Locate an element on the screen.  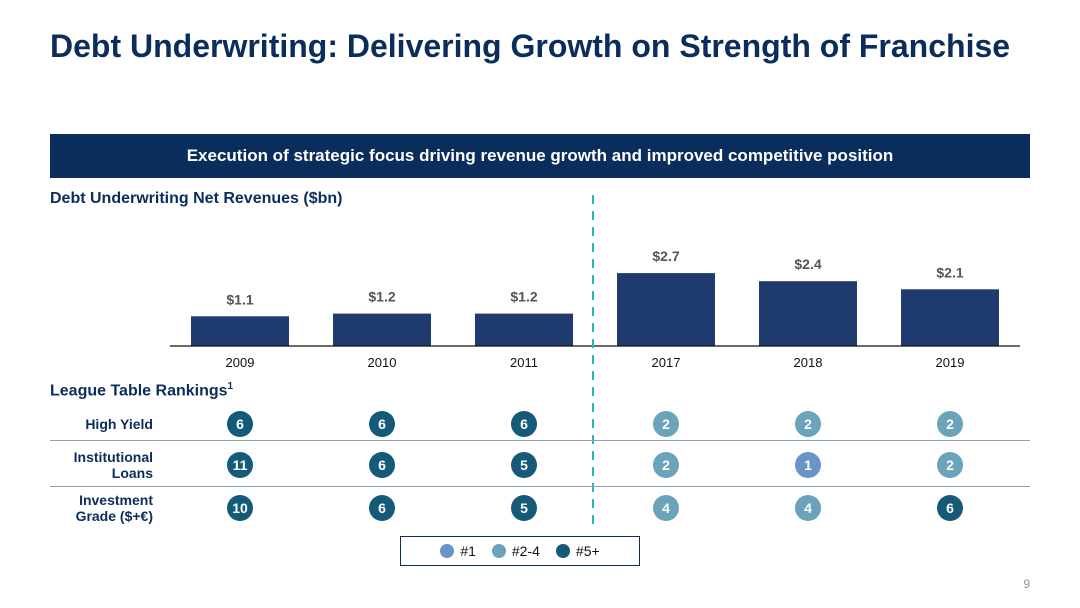
page-number: 9 is located at coordinates (1026, 584).